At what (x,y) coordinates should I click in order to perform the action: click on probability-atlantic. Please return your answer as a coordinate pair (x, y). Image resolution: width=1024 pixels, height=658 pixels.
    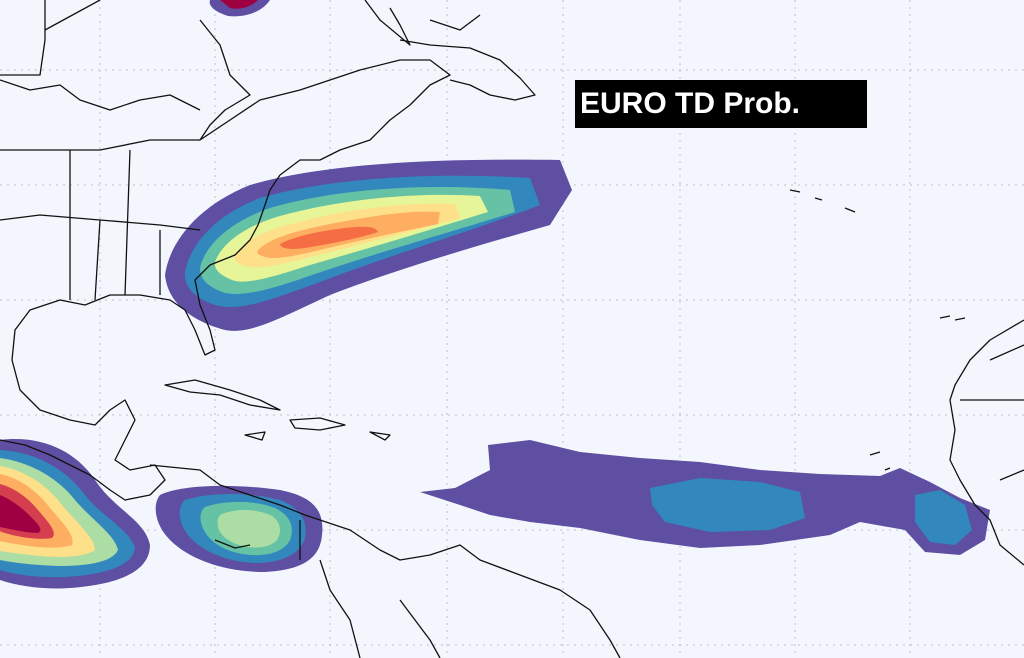
    Looking at the image, I should click on (705, 497).